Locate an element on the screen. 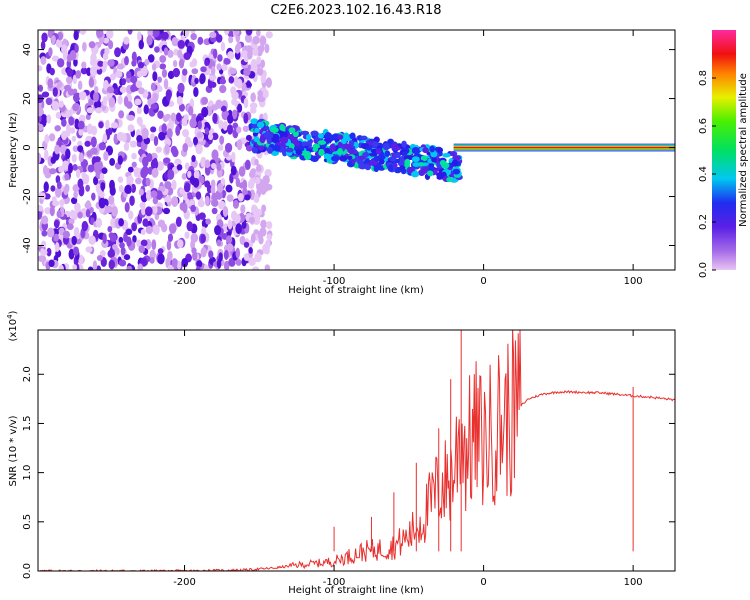  colorbar-tick-label-4: 0.8 is located at coordinates (703, 78).